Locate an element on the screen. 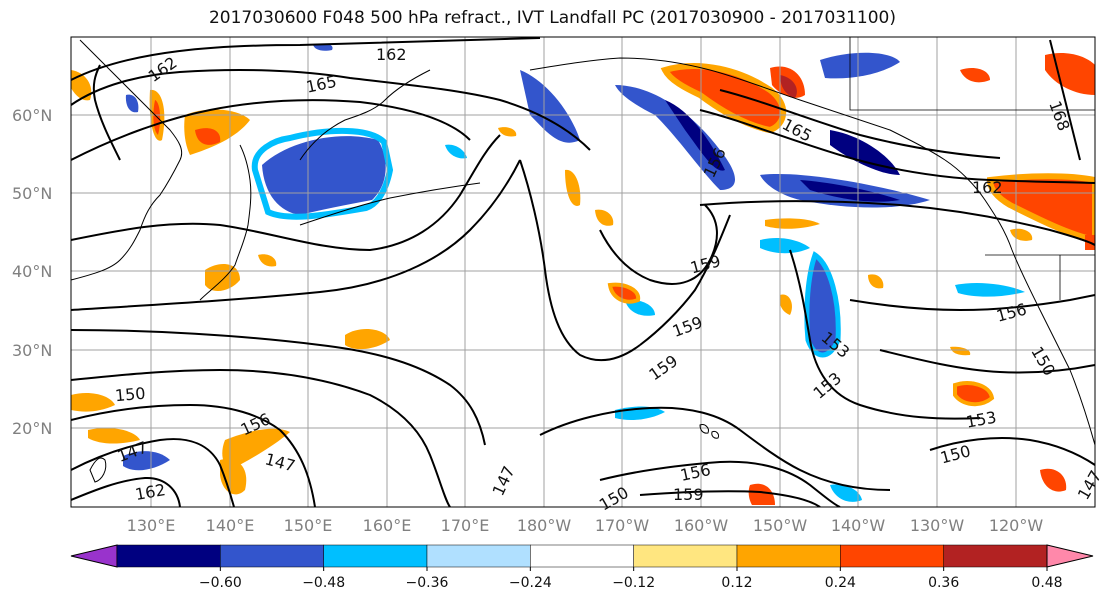 Image resolution: width=1105 pixels, height=601 pixels. lon-label: 160°E is located at coordinates (387, 525).